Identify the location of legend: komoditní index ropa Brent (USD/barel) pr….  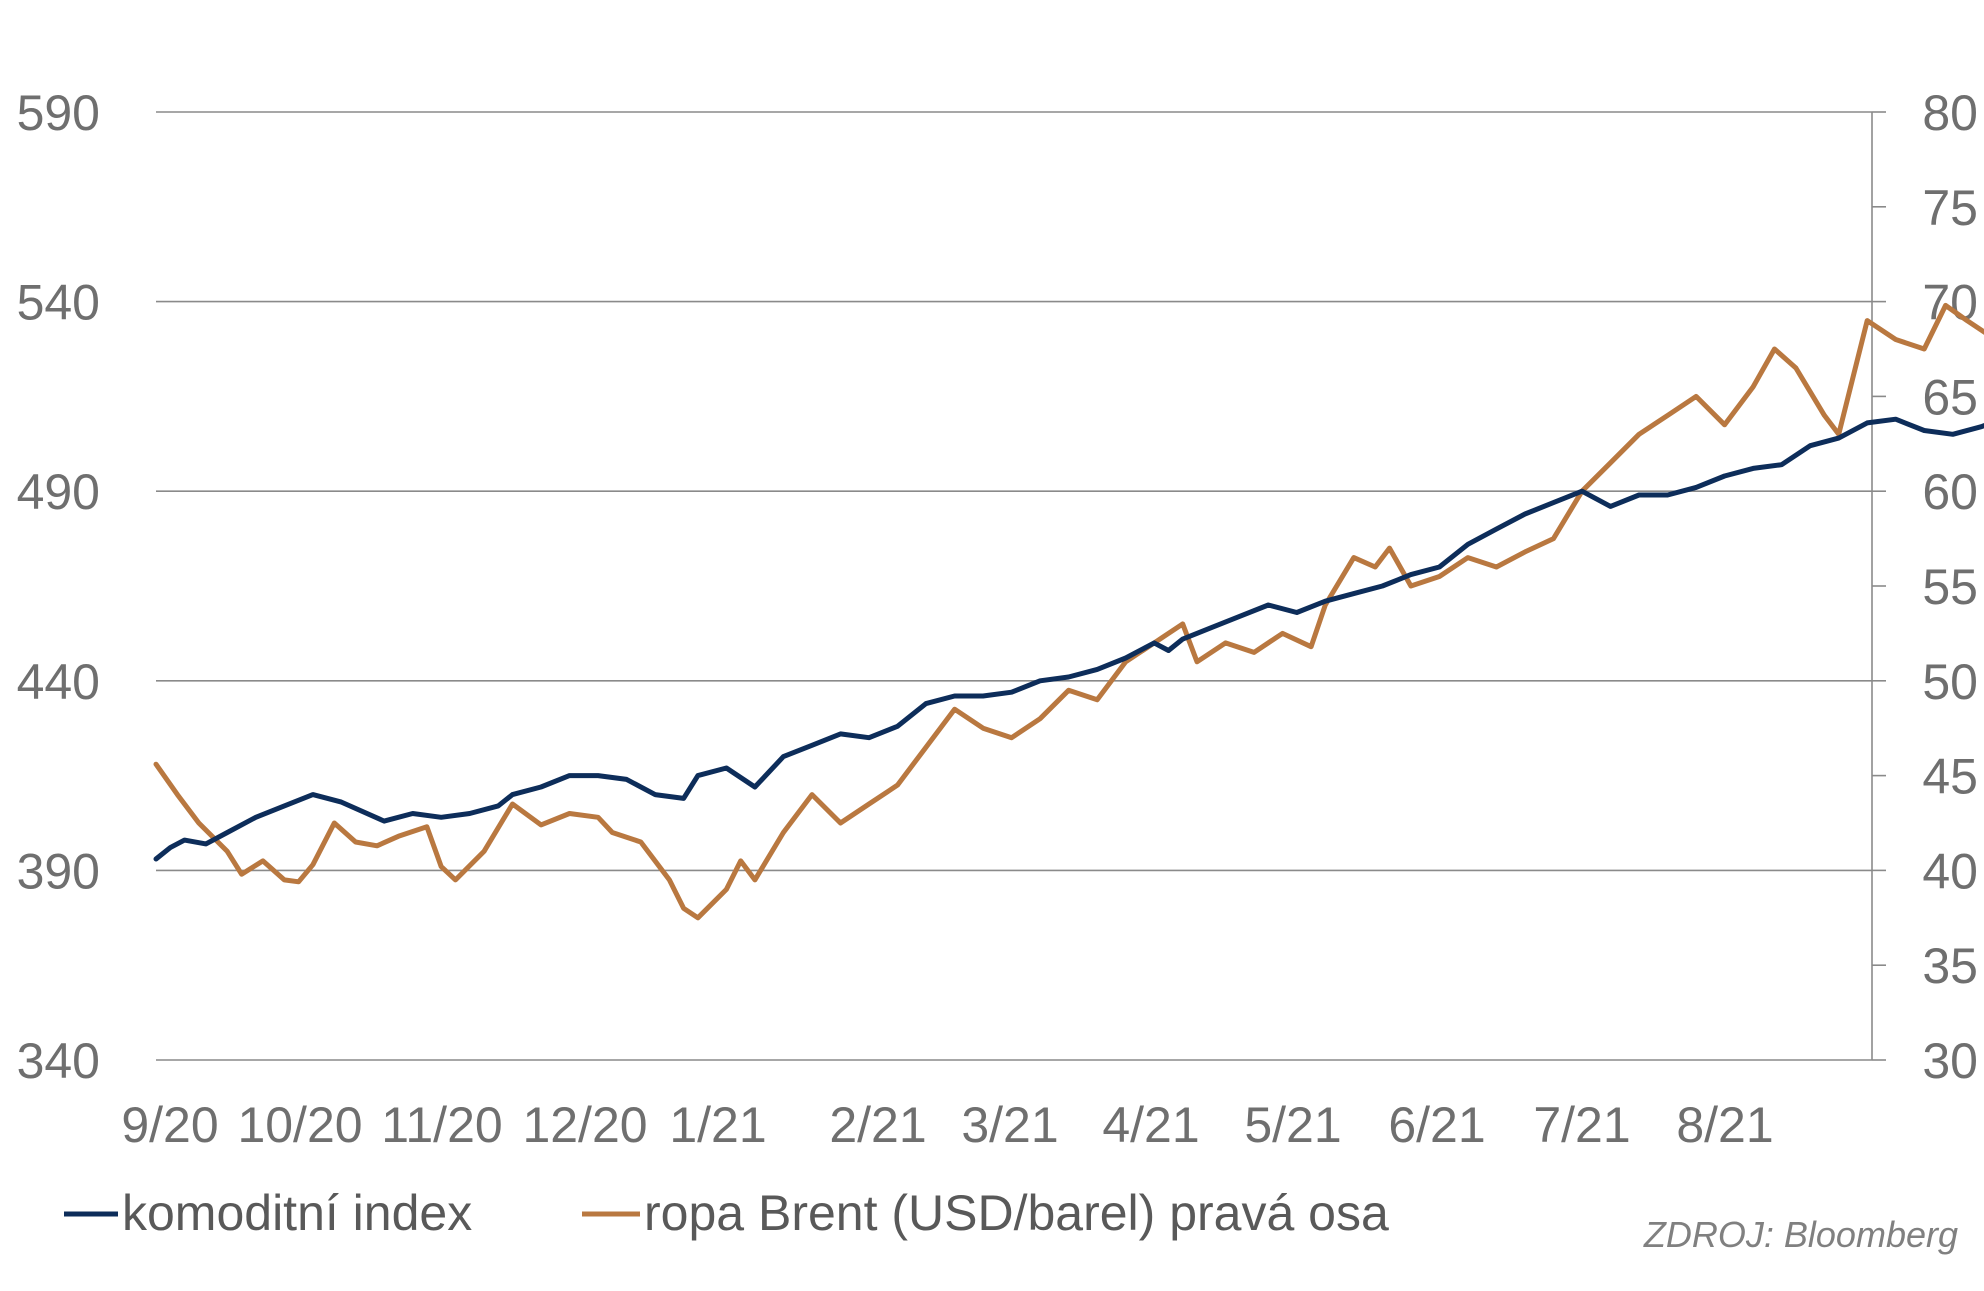
(726, 1213).